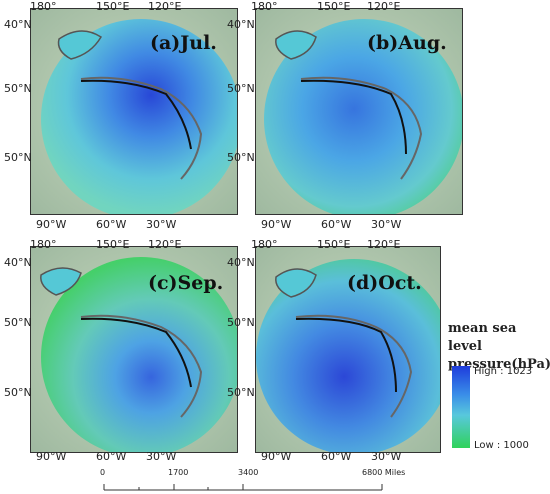  I want to click on map-frame, so click(348, 349).